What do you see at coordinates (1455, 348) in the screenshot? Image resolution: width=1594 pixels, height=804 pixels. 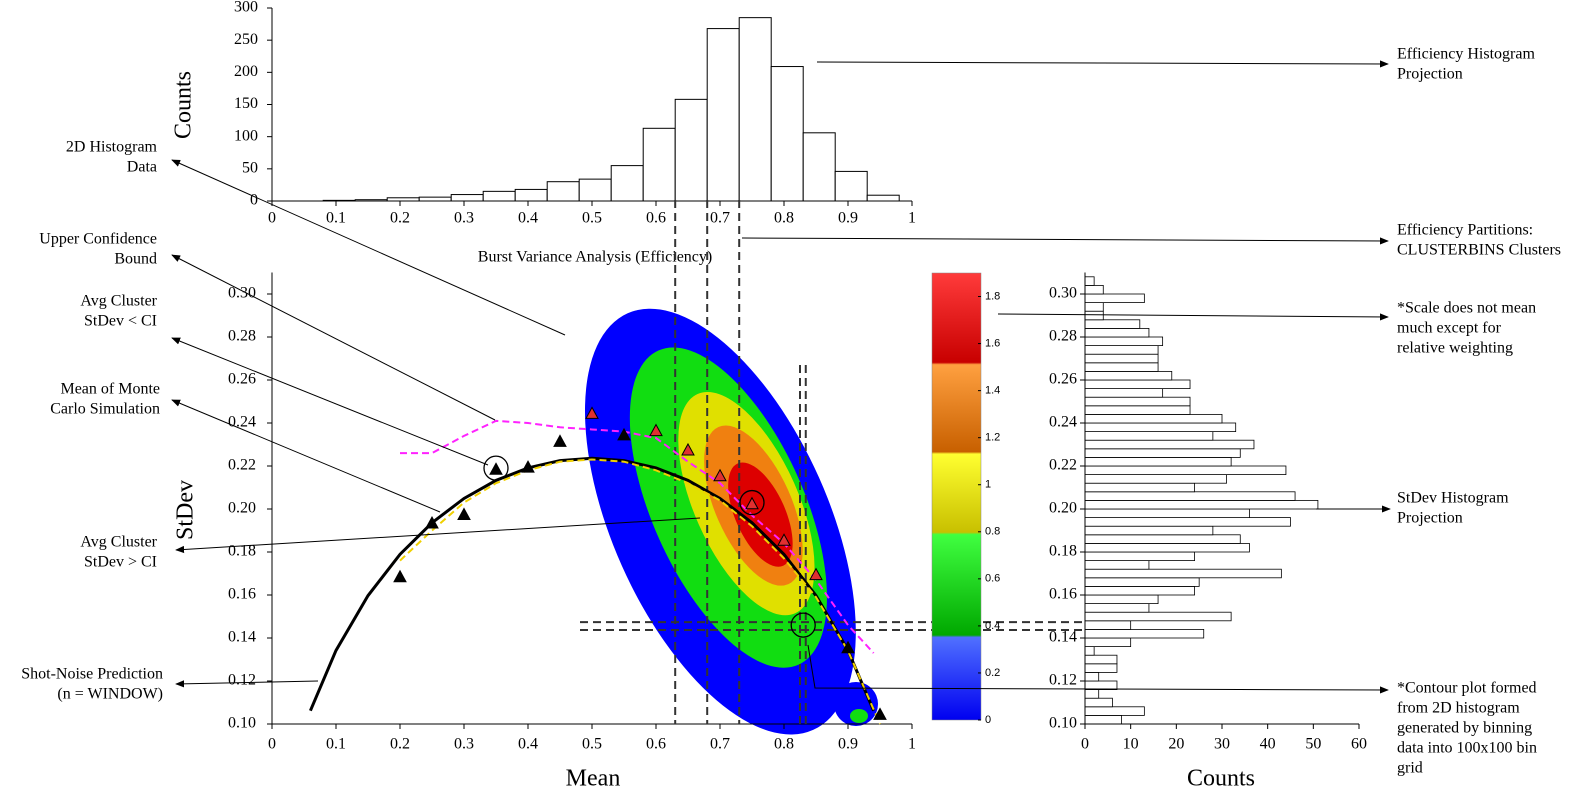 I see `annotation: relative weighting` at bounding box center [1455, 348].